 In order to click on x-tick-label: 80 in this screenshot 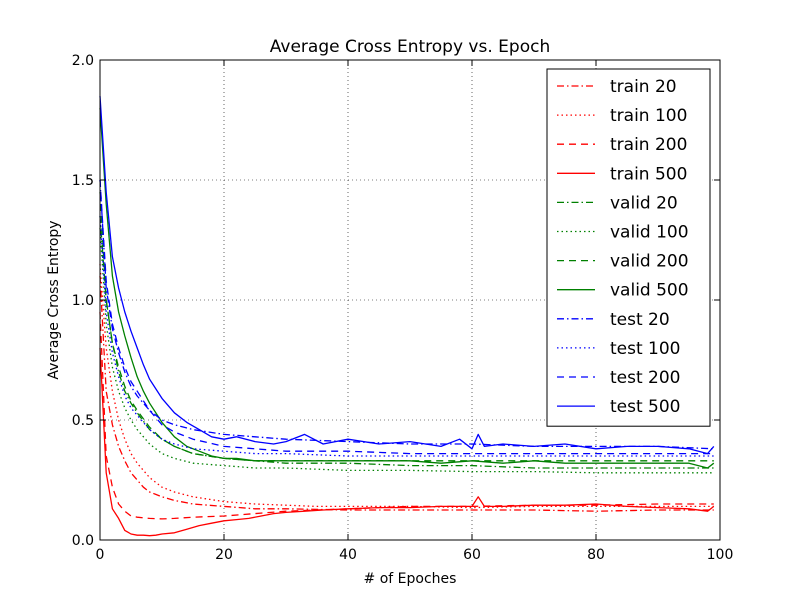, I will do `click(596, 555)`.